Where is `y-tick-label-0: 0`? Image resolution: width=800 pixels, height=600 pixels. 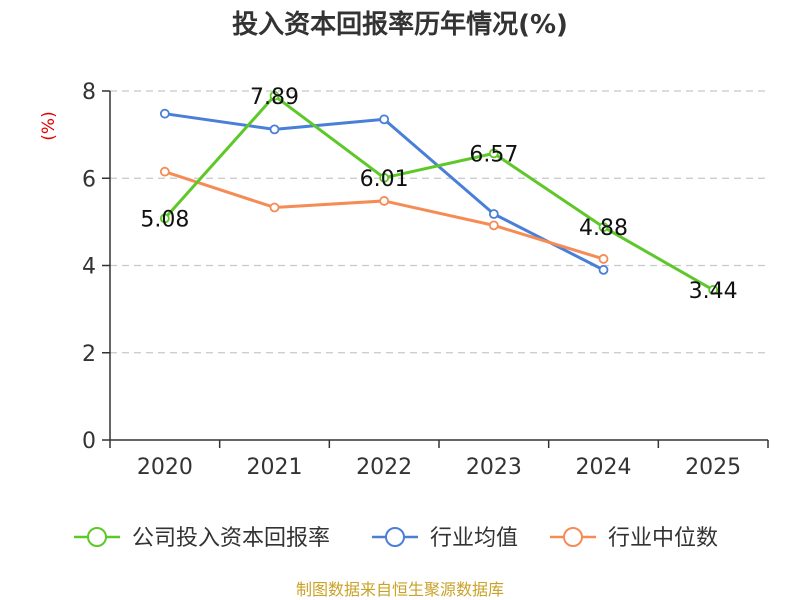
y-tick-label-0: 0 is located at coordinates (89, 441).